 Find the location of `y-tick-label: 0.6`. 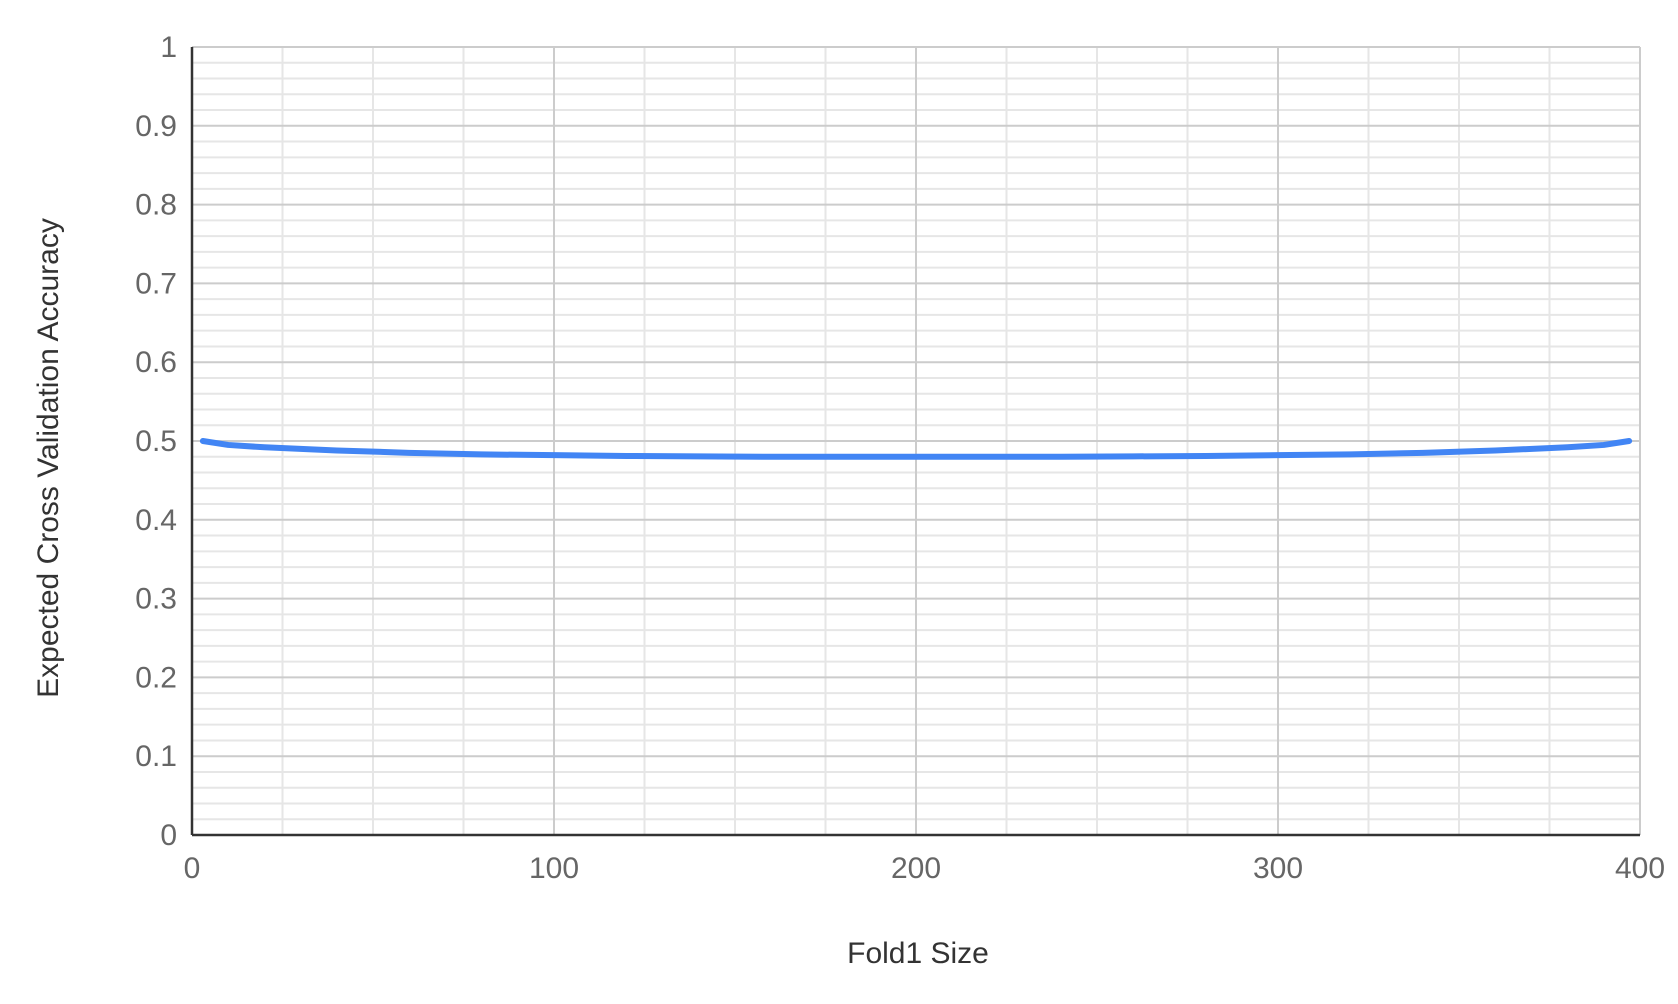

y-tick-label: 0.6 is located at coordinates (156, 362).